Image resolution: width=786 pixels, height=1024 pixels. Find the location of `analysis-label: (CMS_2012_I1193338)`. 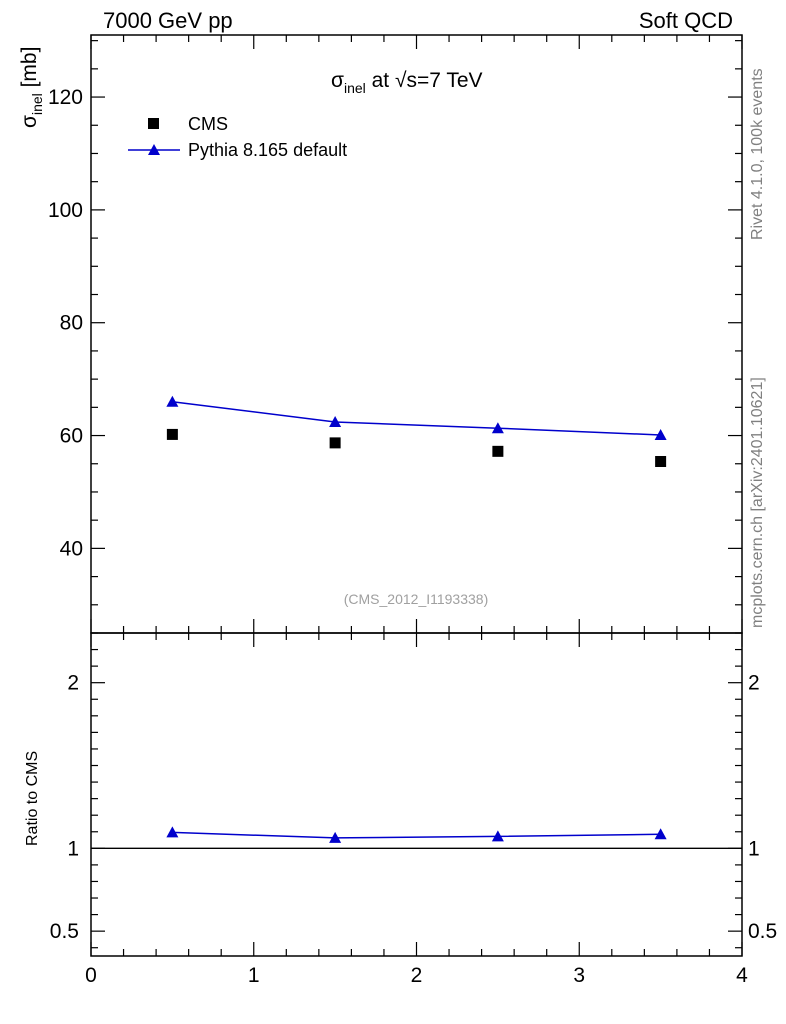

analysis-label: (CMS_2012_I1193338) is located at coordinates (416, 599).